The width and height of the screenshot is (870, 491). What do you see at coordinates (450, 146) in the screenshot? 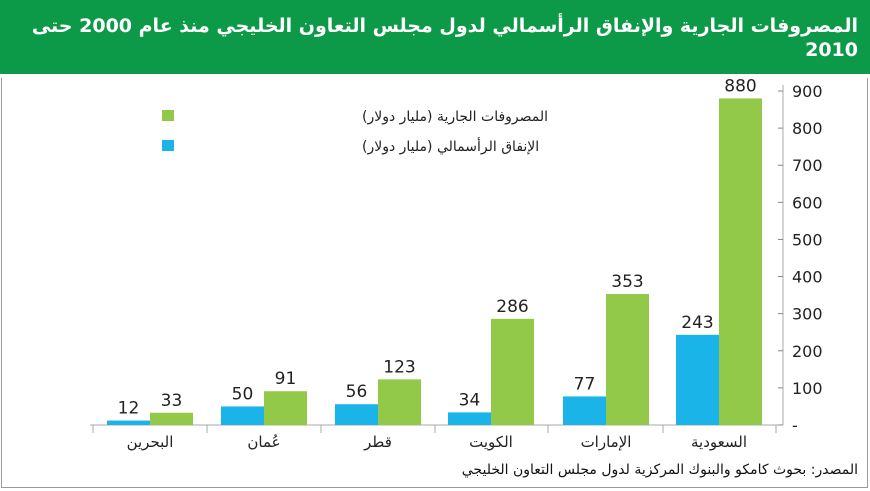
I see `legend-label: الإنفاق الرأسمالي (مليار دولار)` at bounding box center [450, 146].